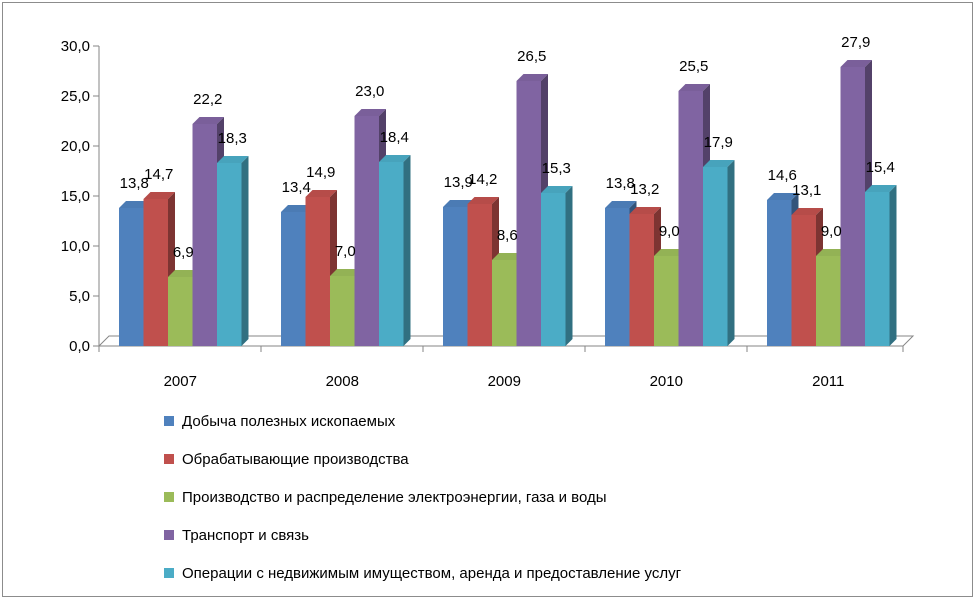  I want to click on data-label: 14,7, so click(158, 174).